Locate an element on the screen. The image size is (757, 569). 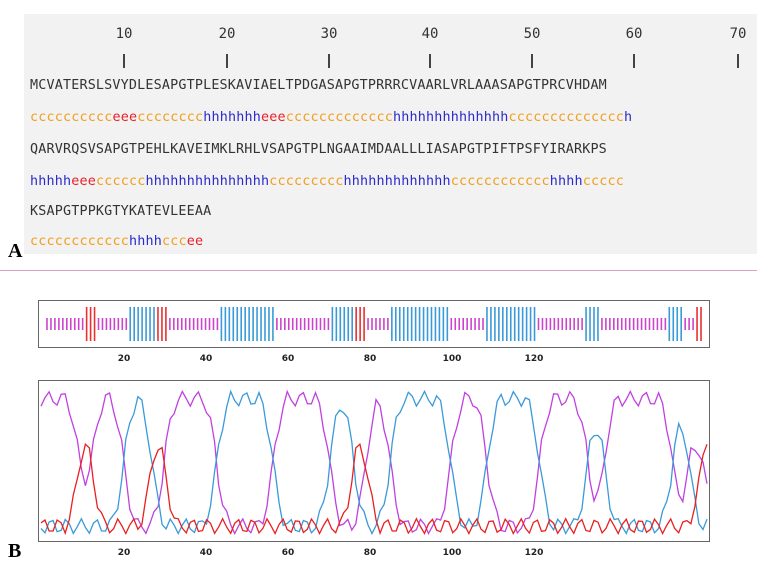
ruler-label: 10 is located at coordinates (124, 34).